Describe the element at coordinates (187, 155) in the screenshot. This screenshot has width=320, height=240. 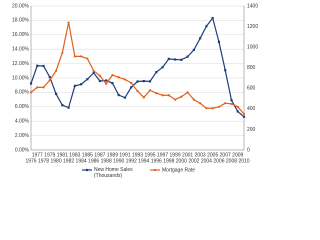
I see `x-tick-label: 2001` at that location.